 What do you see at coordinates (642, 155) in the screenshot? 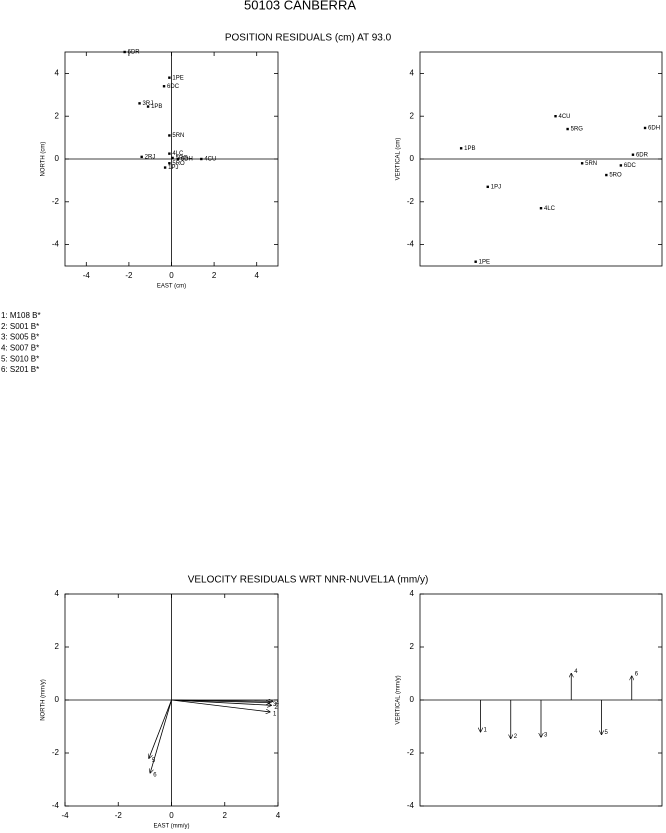
I see `point-label: 6DR` at bounding box center [642, 155].